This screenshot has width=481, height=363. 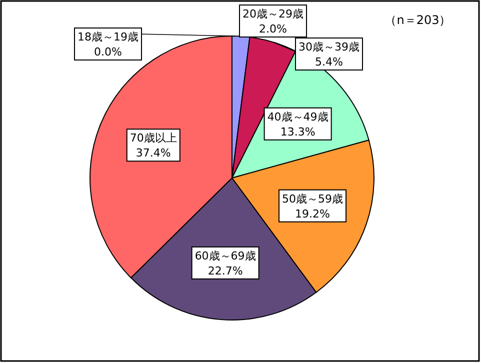 What do you see at coordinates (273, 14) in the screenshot?
I see `slice-label: 20歳～29歳` at bounding box center [273, 14].